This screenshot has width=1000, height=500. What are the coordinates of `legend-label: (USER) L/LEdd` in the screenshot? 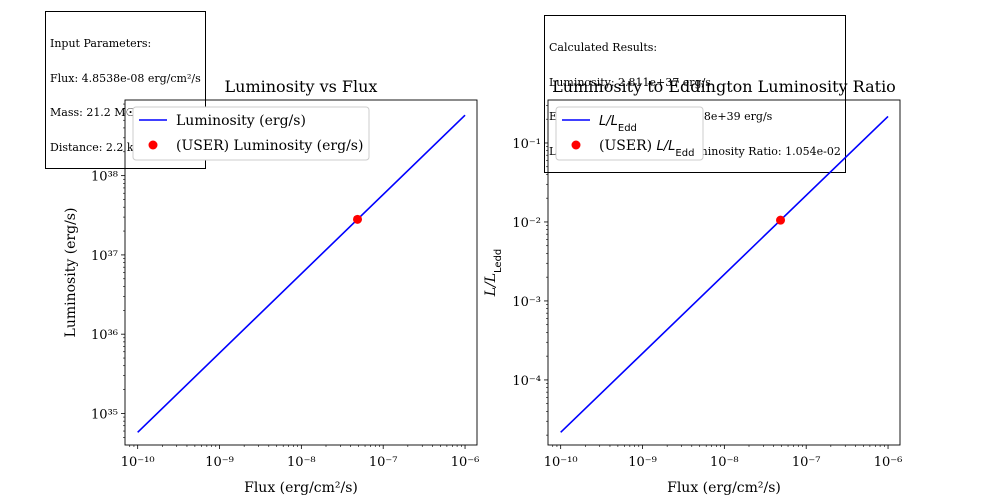 It's located at (646, 148).